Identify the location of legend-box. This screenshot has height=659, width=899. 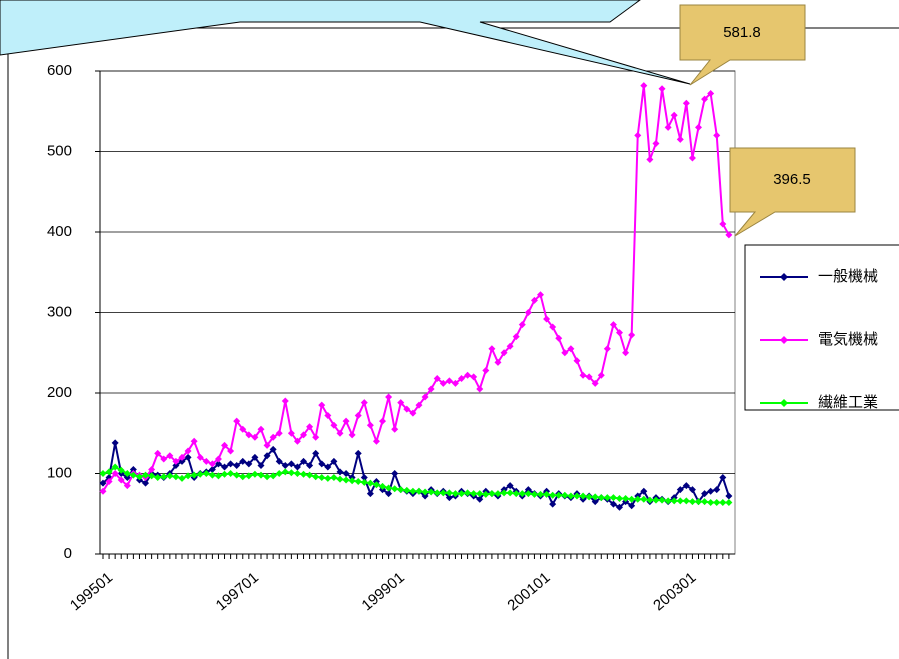
(821, 327).